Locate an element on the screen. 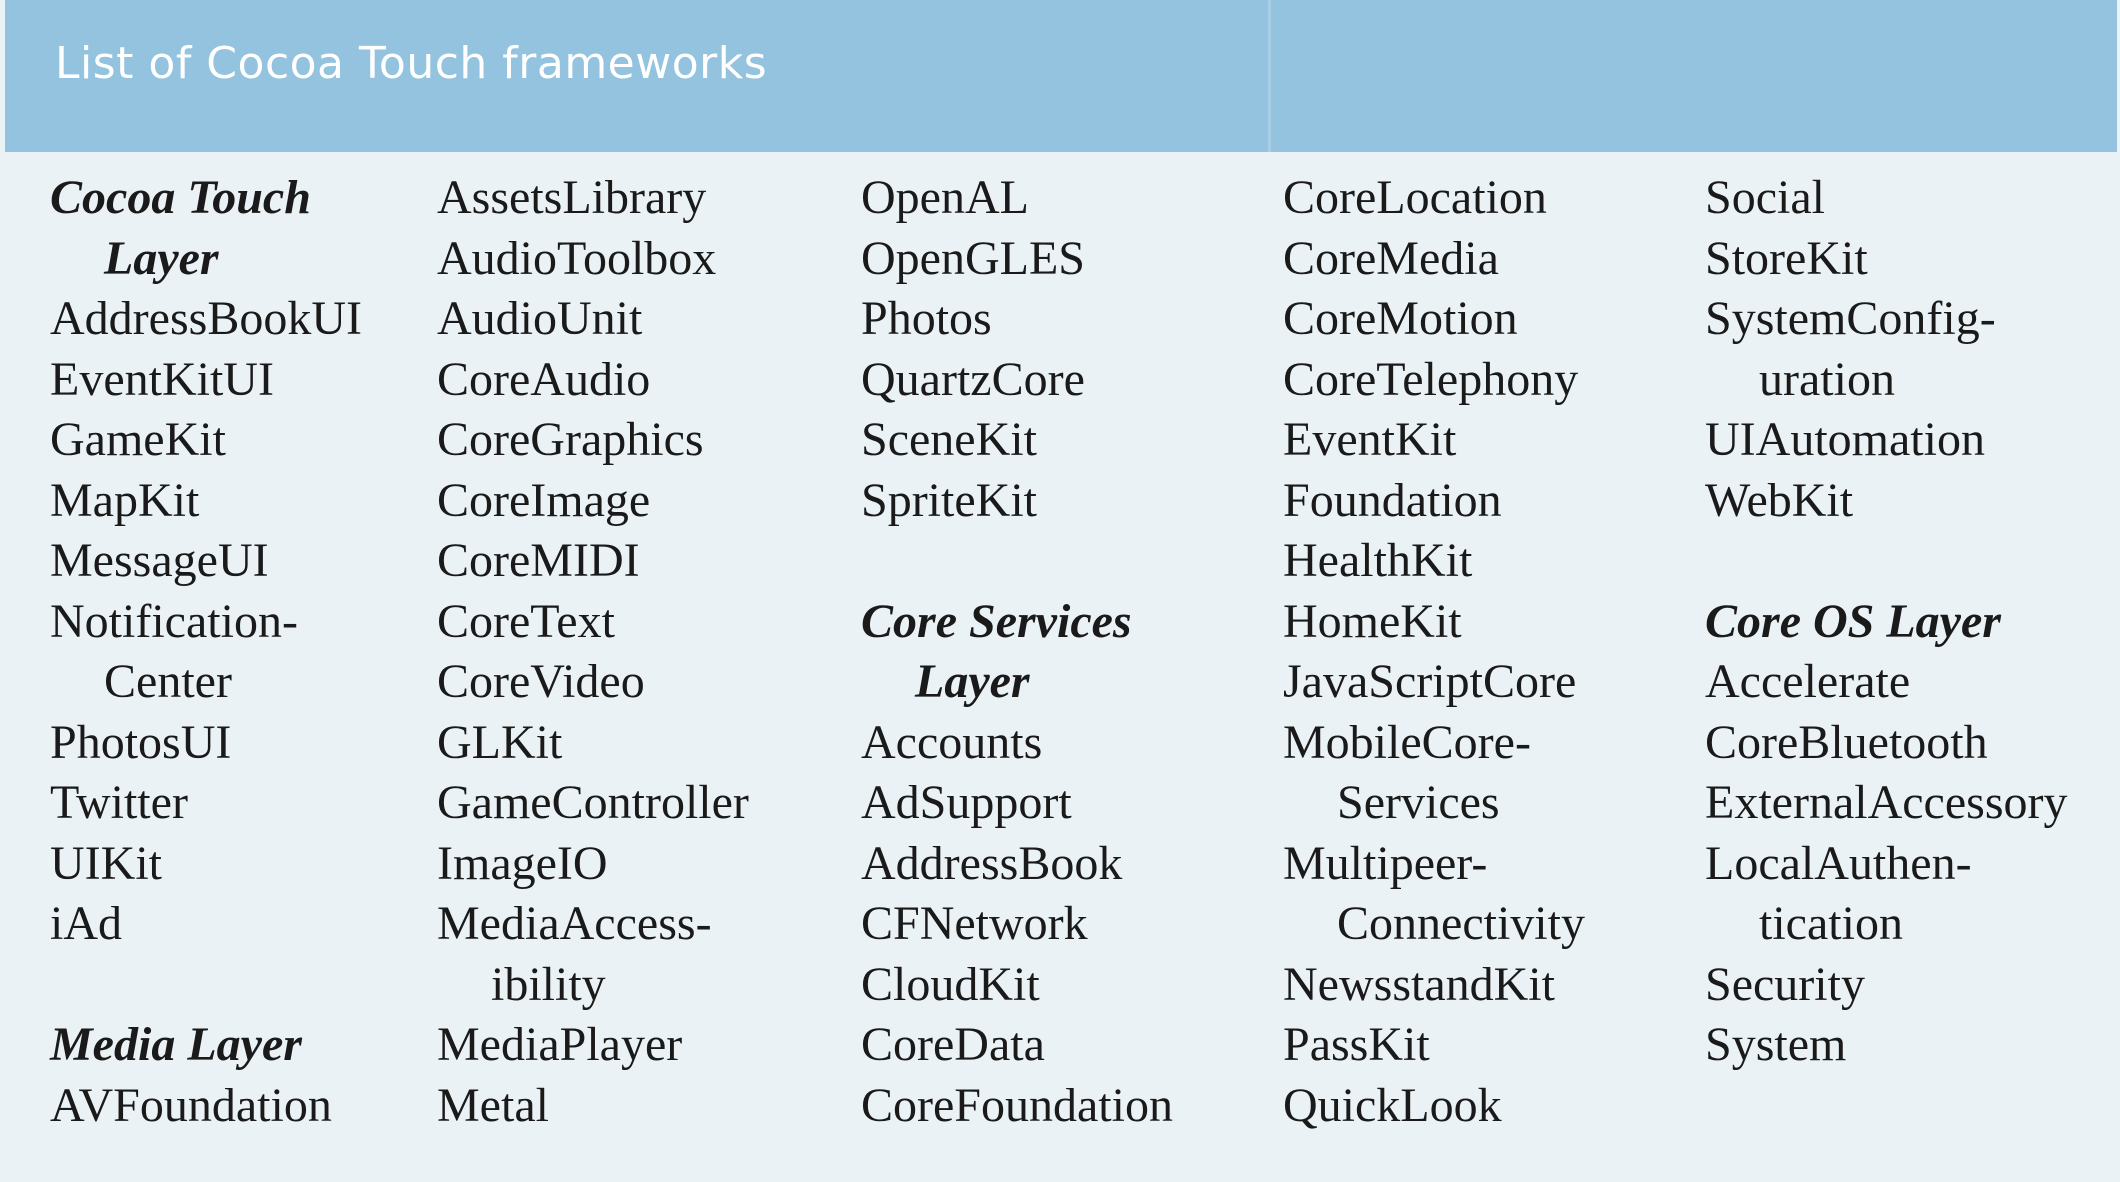  framework-item: uration is located at coordinates (1827, 379).